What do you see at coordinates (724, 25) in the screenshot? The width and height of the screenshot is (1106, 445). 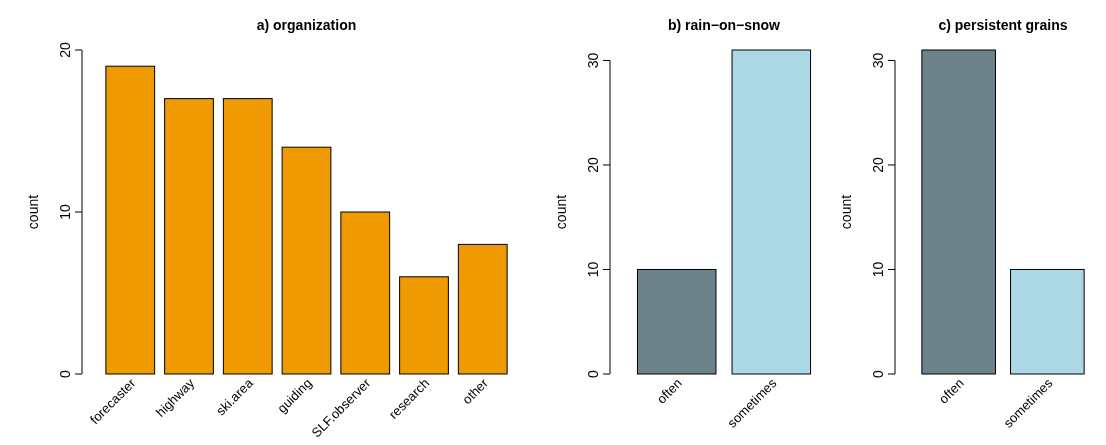 I see `chart-title: b) rain−on−snow` at bounding box center [724, 25].